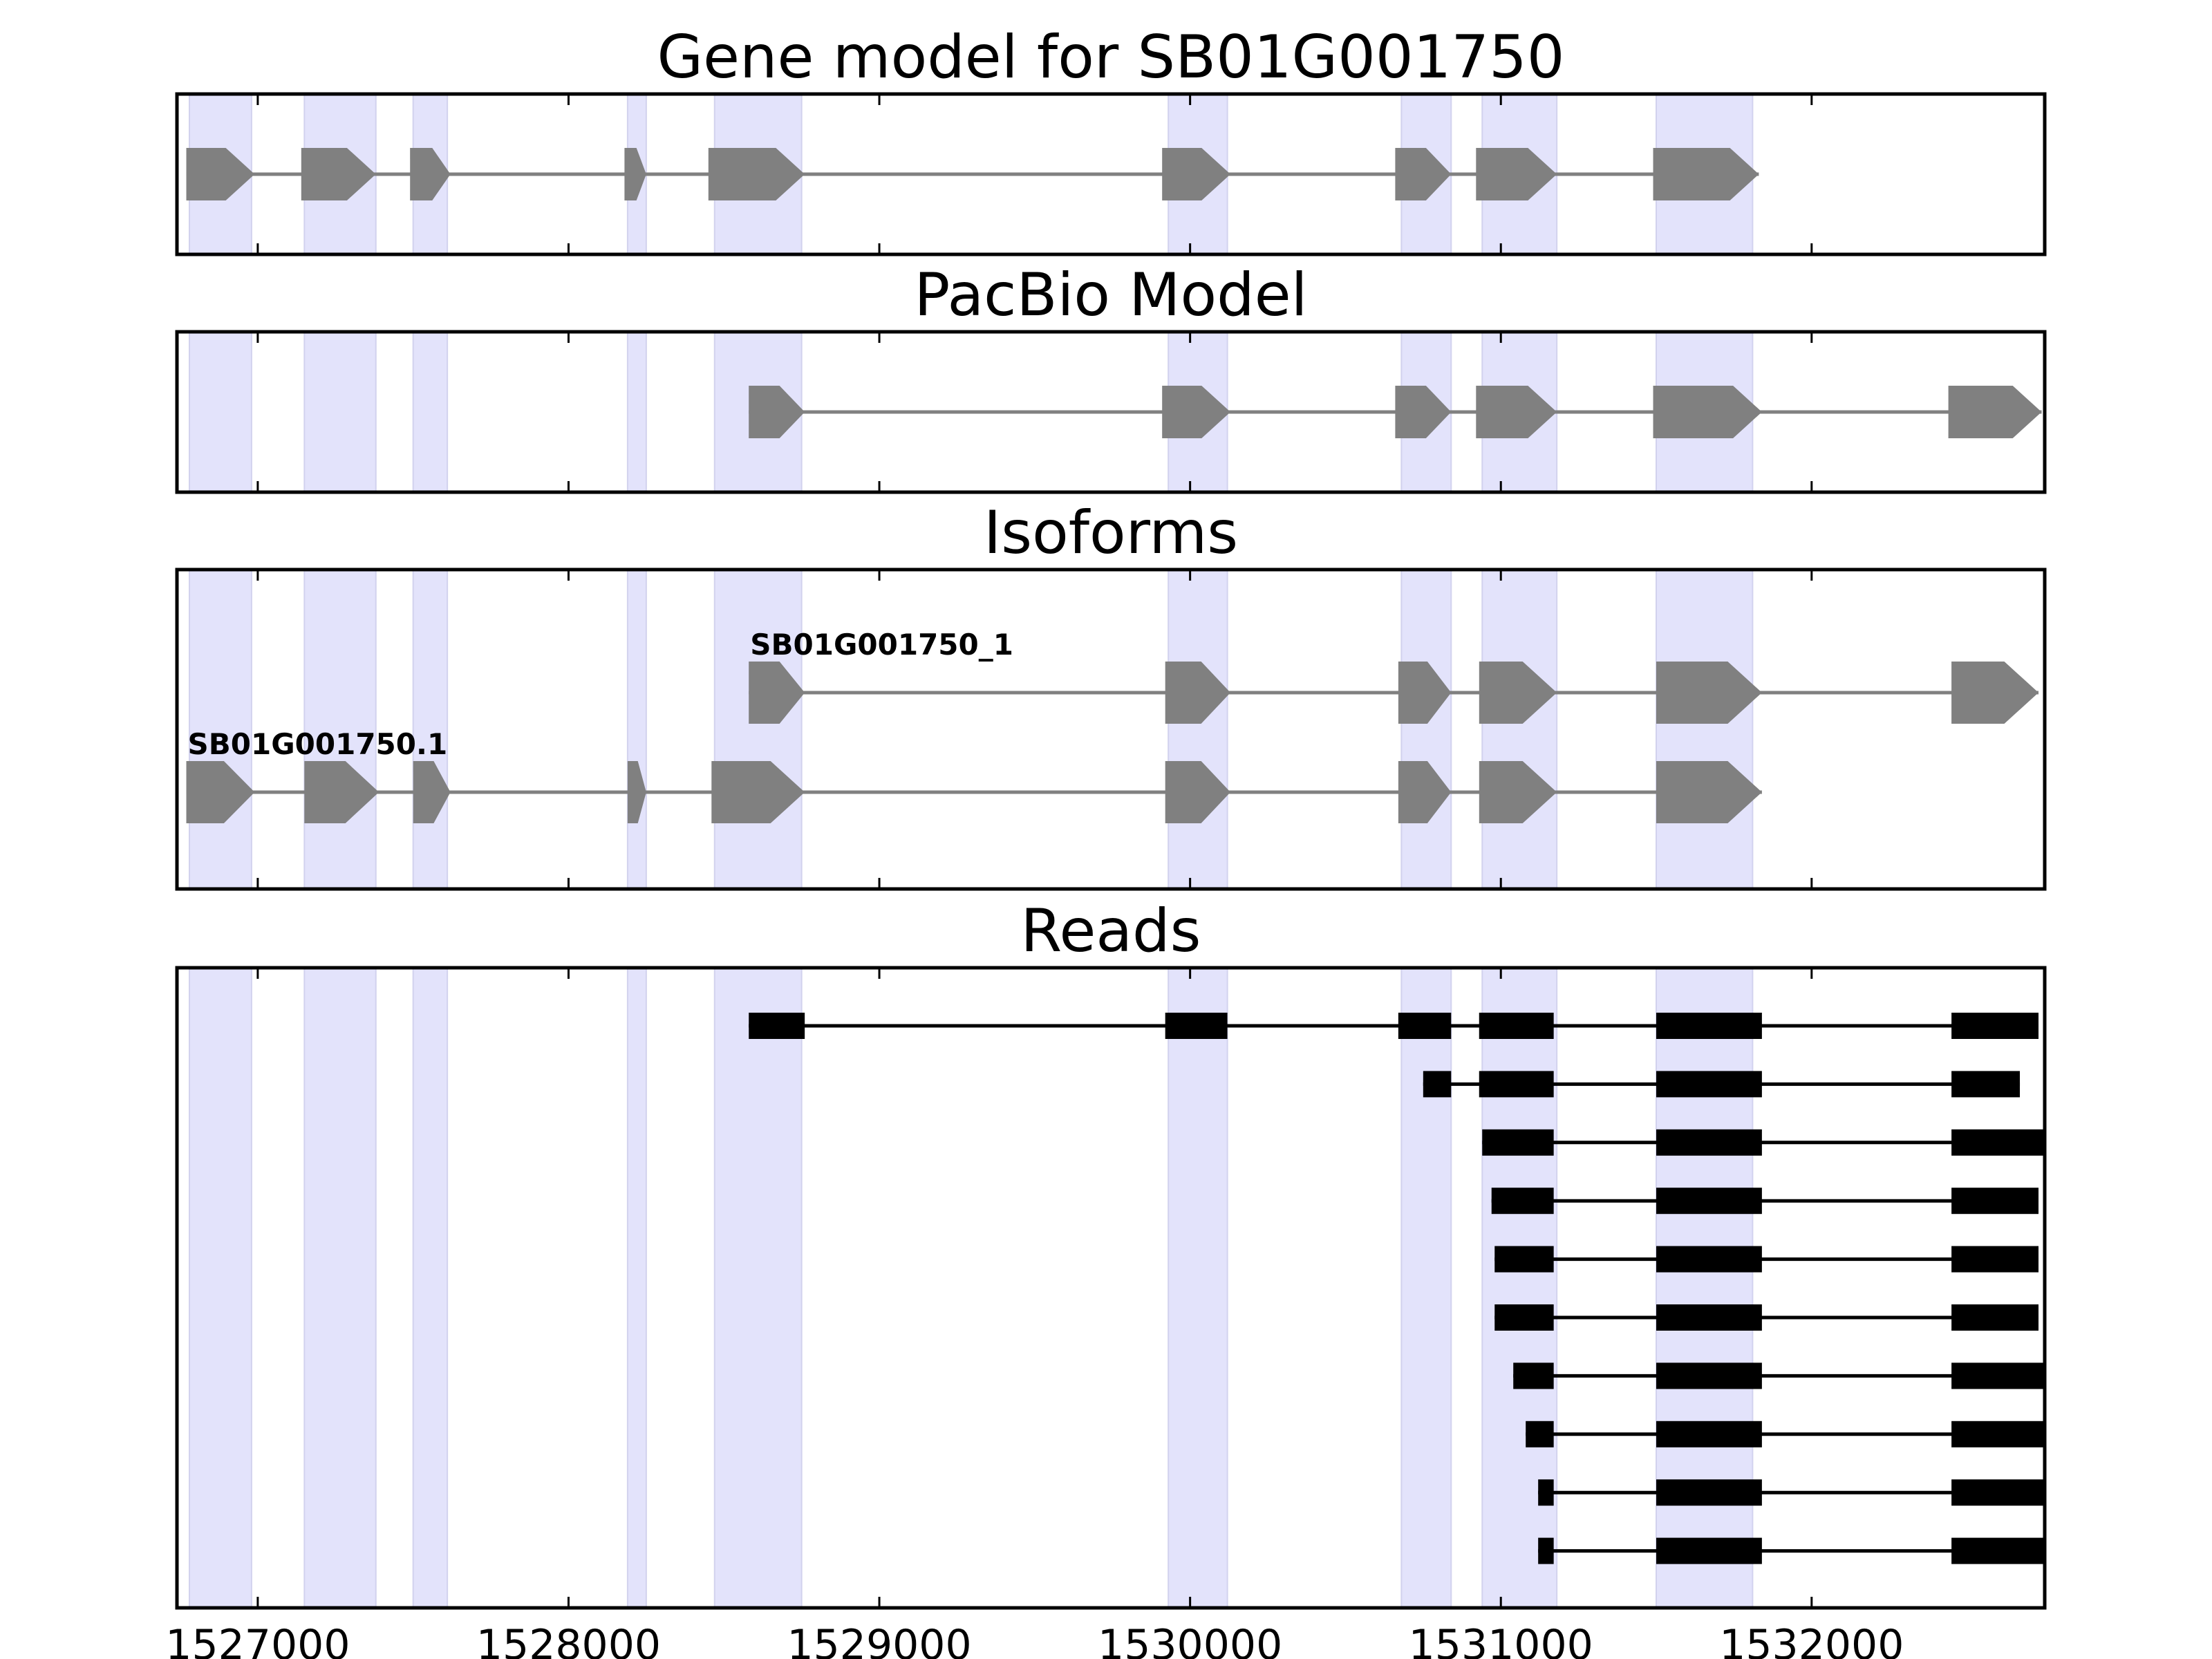 Image resolution: width=2212 pixels, height=1659 pixels. I want to click on panel-title: Isoforms, so click(1111, 533).